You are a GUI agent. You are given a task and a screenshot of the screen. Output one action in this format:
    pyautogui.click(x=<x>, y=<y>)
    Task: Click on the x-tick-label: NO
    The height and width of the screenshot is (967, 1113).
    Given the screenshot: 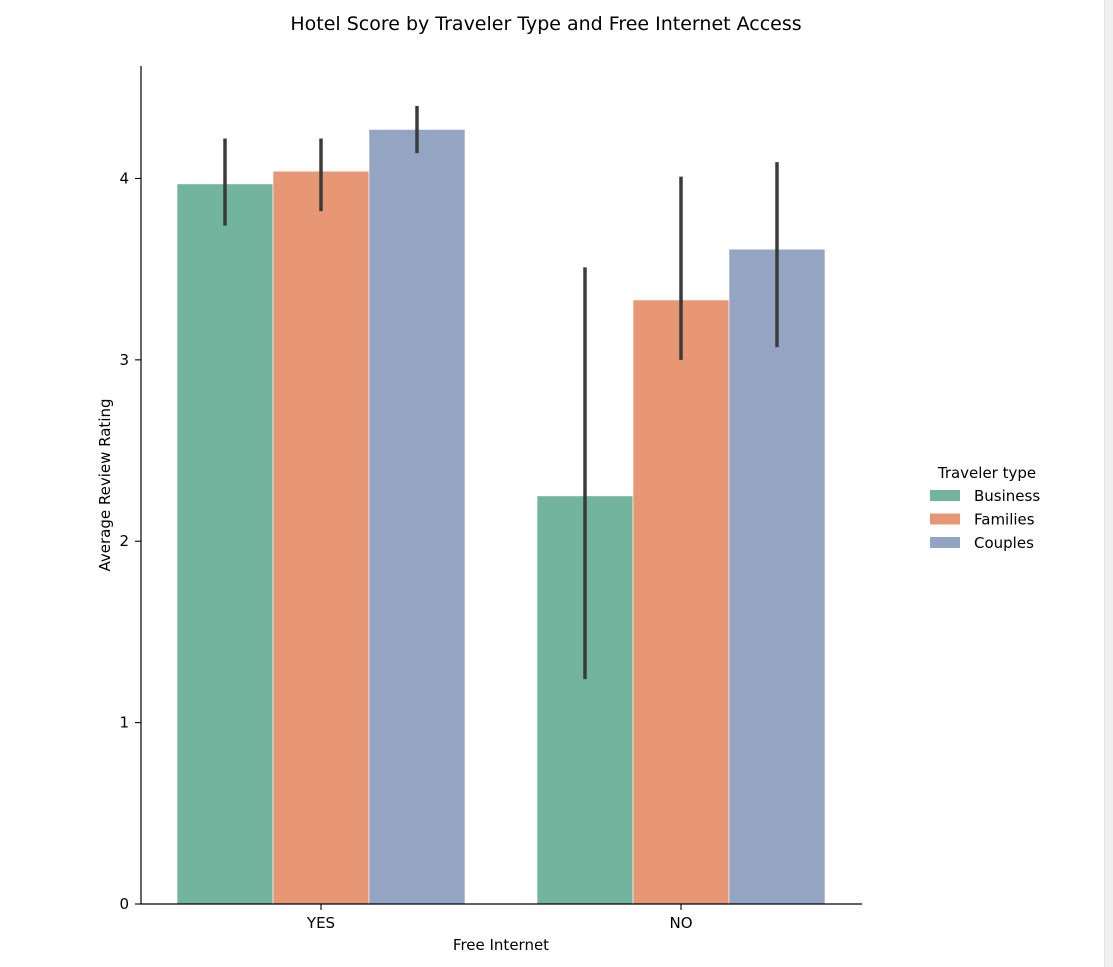 What is the action you would take?
    pyautogui.click(x=680, y=923)
    